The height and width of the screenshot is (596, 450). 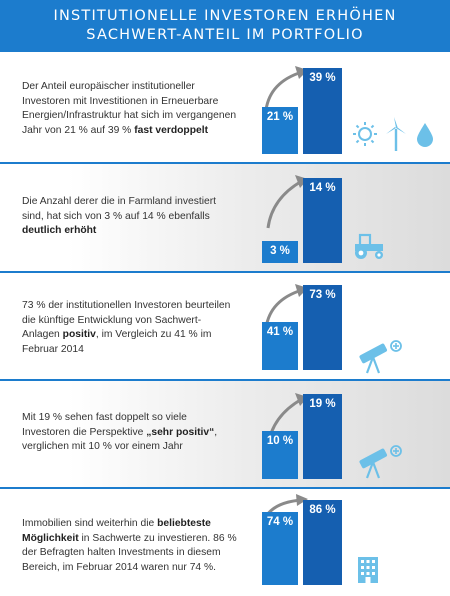 What do you see at coordinates (59, 230) in the screenshot?
I see `panel-farmland-text-emphasis: deutlich erhöht` at bounding box center [59, 230].